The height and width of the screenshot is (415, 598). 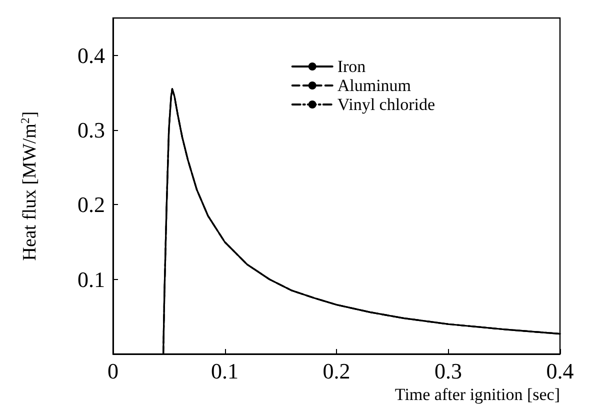 What do you see at coordinates (29, 186) in the screenshot?
I see `y-axis-title: Heat flux [MW/m2]` at bounding box center [29, 186].